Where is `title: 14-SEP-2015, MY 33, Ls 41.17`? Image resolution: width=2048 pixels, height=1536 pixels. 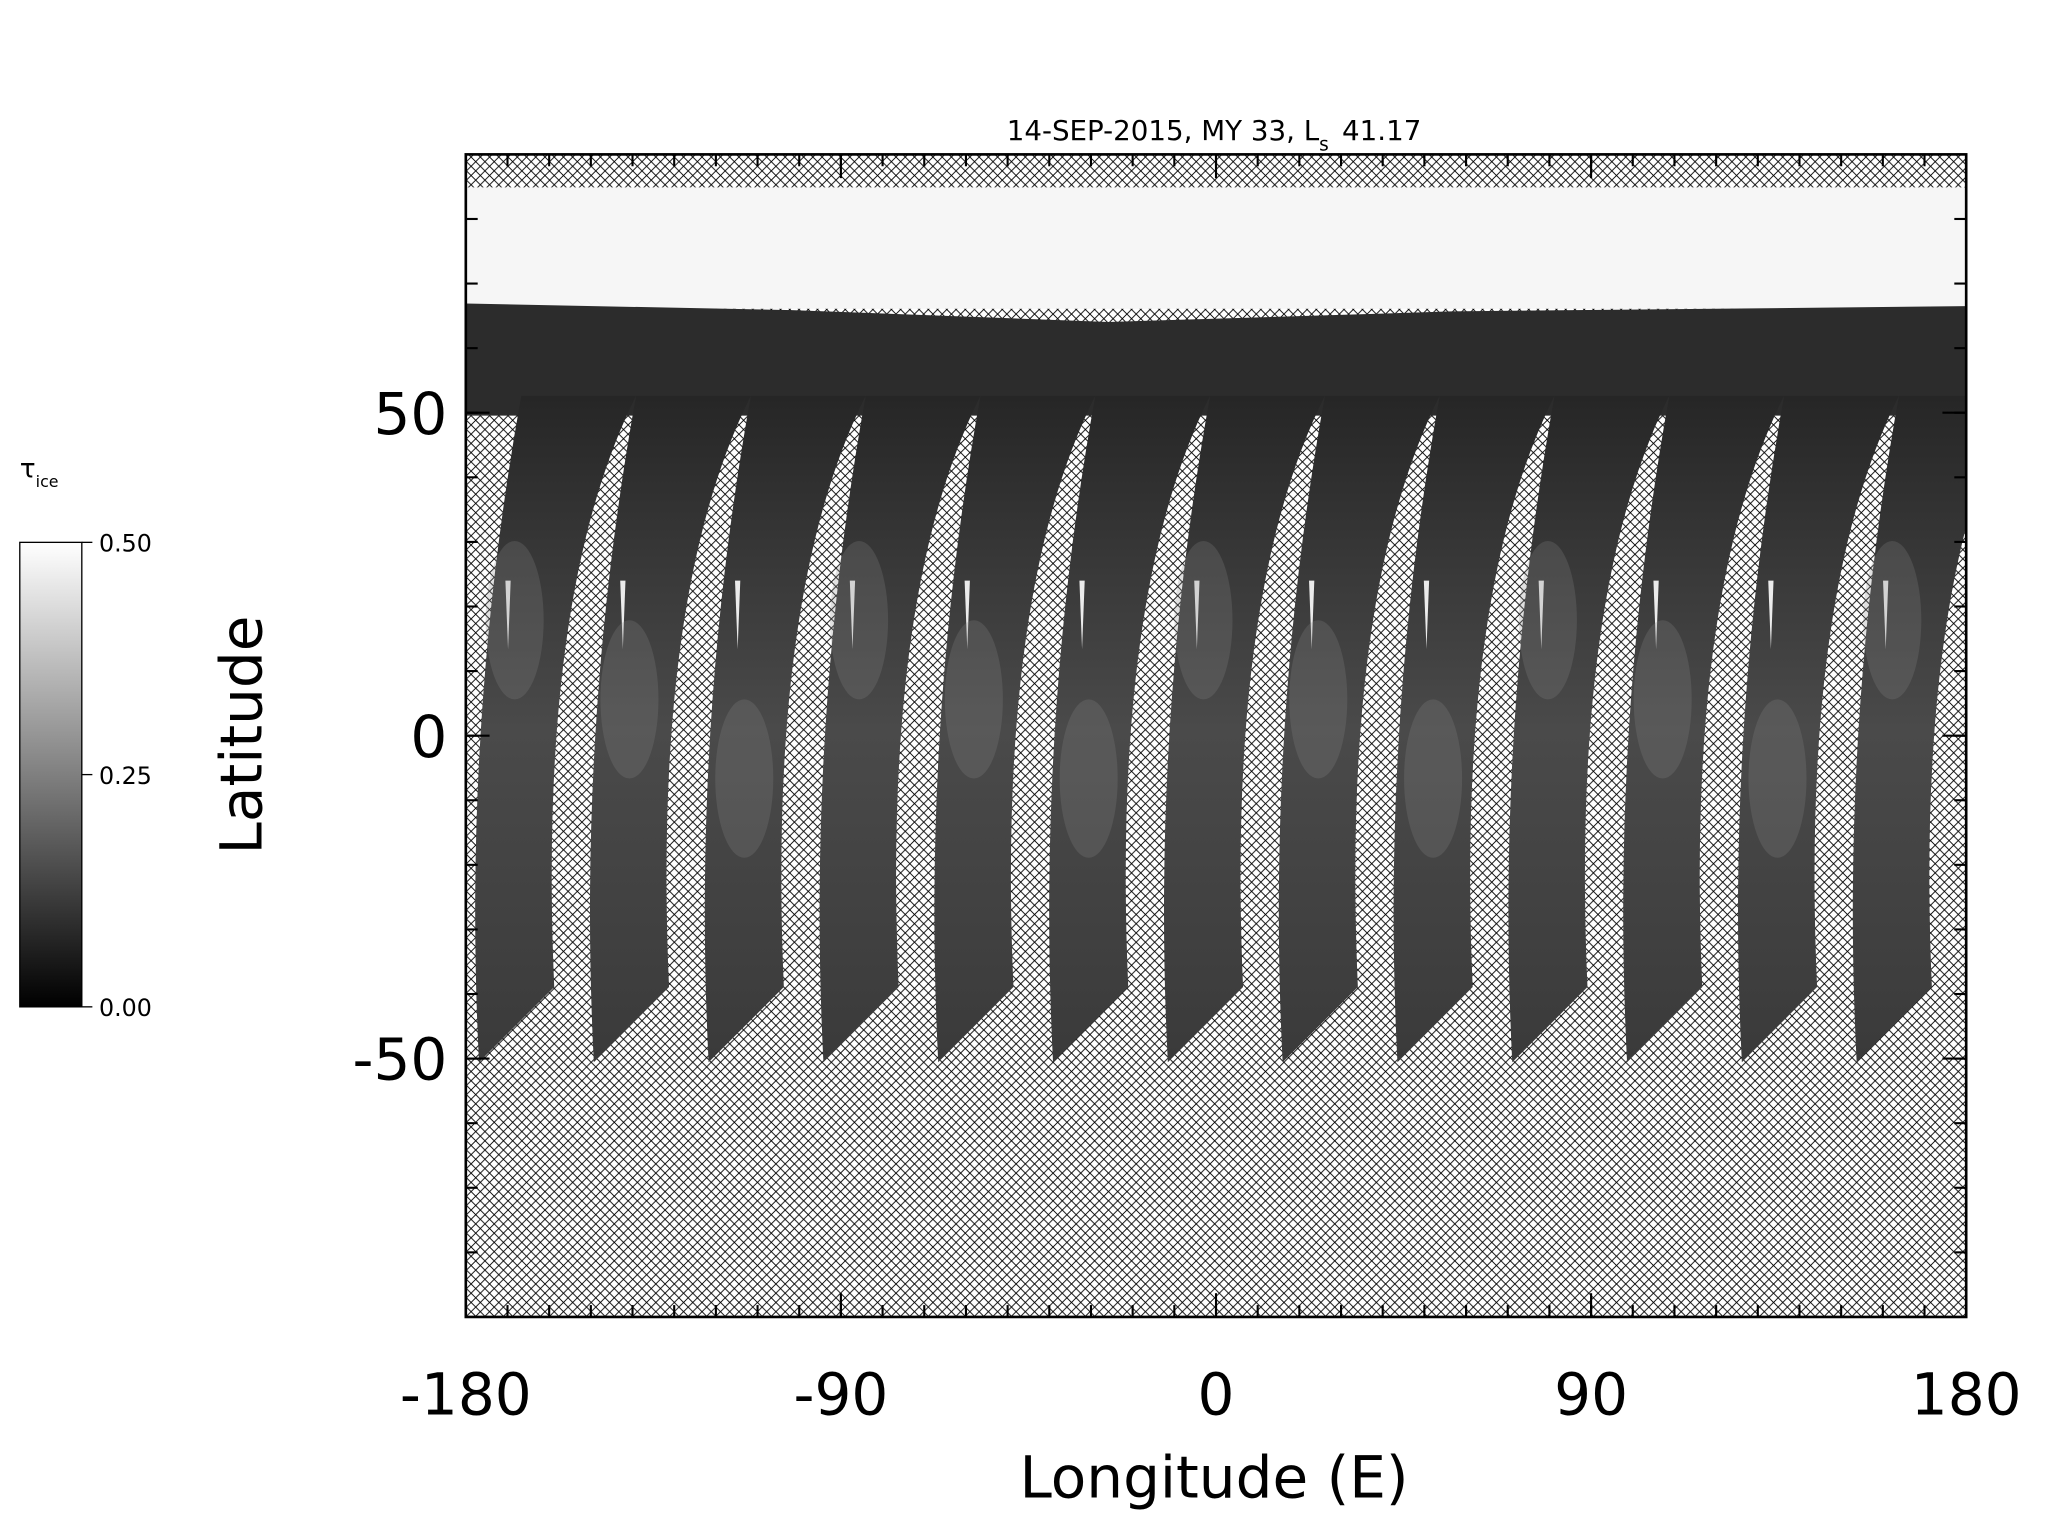
title: 14-SEP-2015, MY 33, Ls 41.17 is located at coordinates (1214, 135).